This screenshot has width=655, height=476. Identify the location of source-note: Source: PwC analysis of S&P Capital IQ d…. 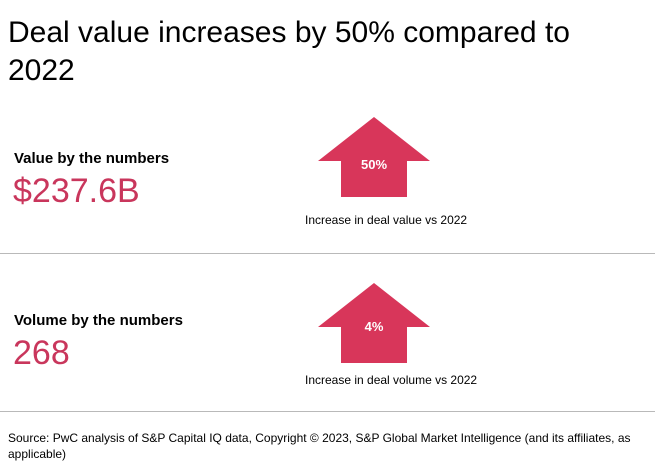
(319, 446).